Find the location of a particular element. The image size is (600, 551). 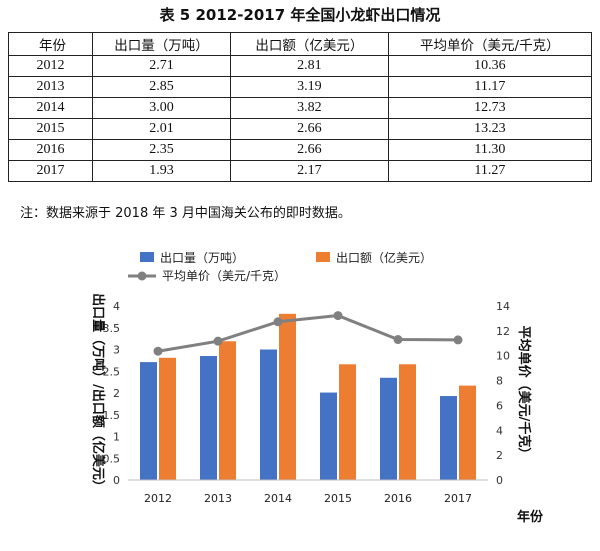

table-row: 2012 2.71 2.81 10.36 is located at coordinates (300, 66).